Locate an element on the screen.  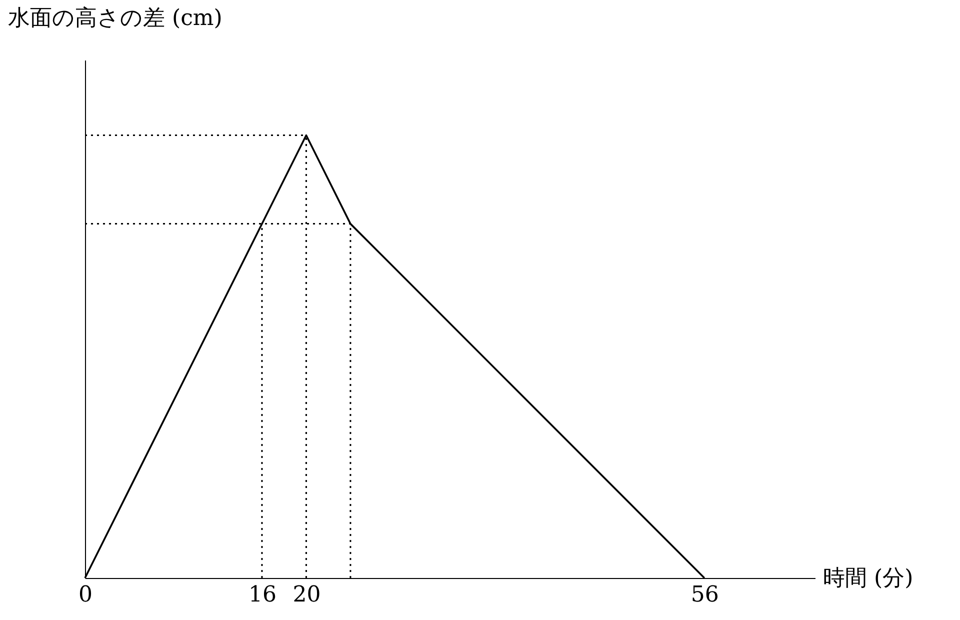
x-axis-title: 時間 (分) is located at coordinates (868, 578).